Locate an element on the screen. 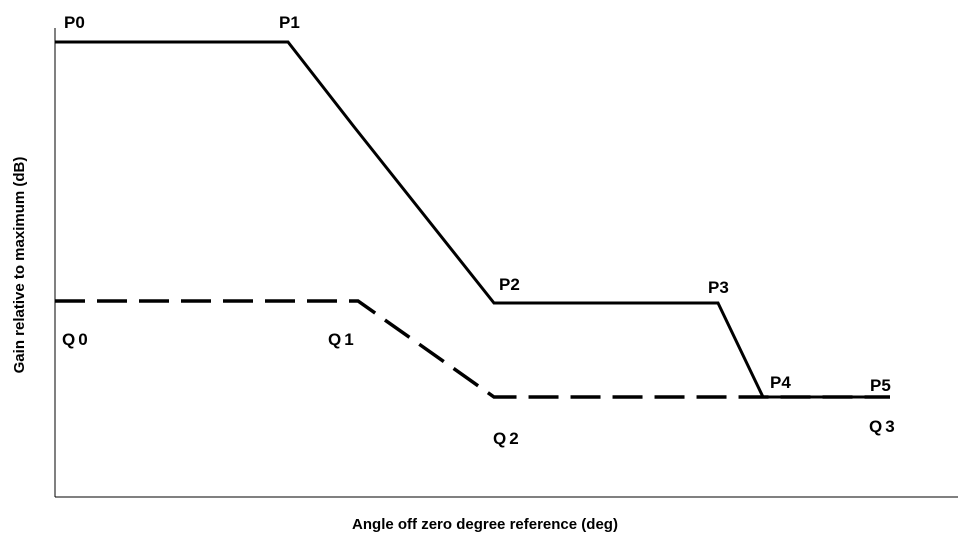 This screenshot has height=535, width=970. point-label: P3 is located at coordinates (718, 287).